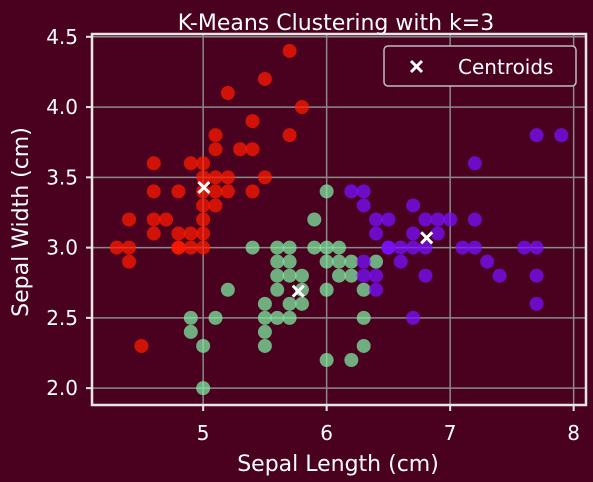 Image resolution: width=593 pixels, height=482 pixels. What do you see at coordinates (62, 107) in the screenshot?
I see `y-tick-label: 4.0` at bounding box center [62, 107].